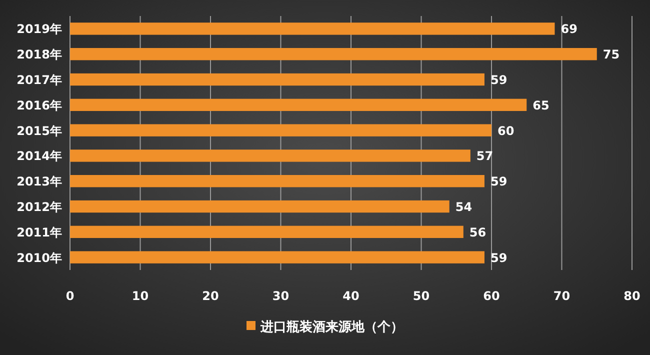 Image resolution: width=650 pixels, height=355 pixels. Describe the element at coordinates (39, 105) in the screenshot. I see `y-tick-label: 2016年` at that location.